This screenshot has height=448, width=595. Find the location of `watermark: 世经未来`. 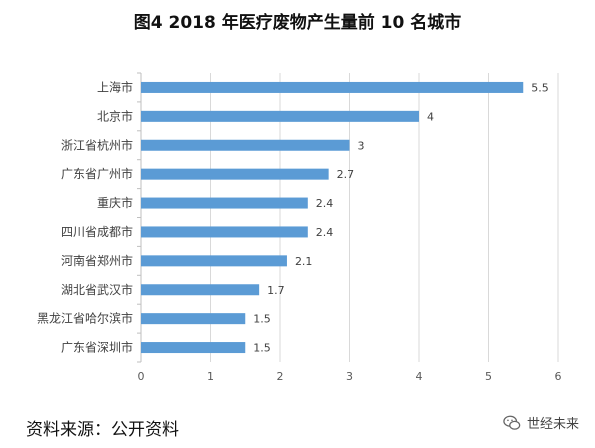

watermark: 世经未来 is located at coordinates (541, 422).